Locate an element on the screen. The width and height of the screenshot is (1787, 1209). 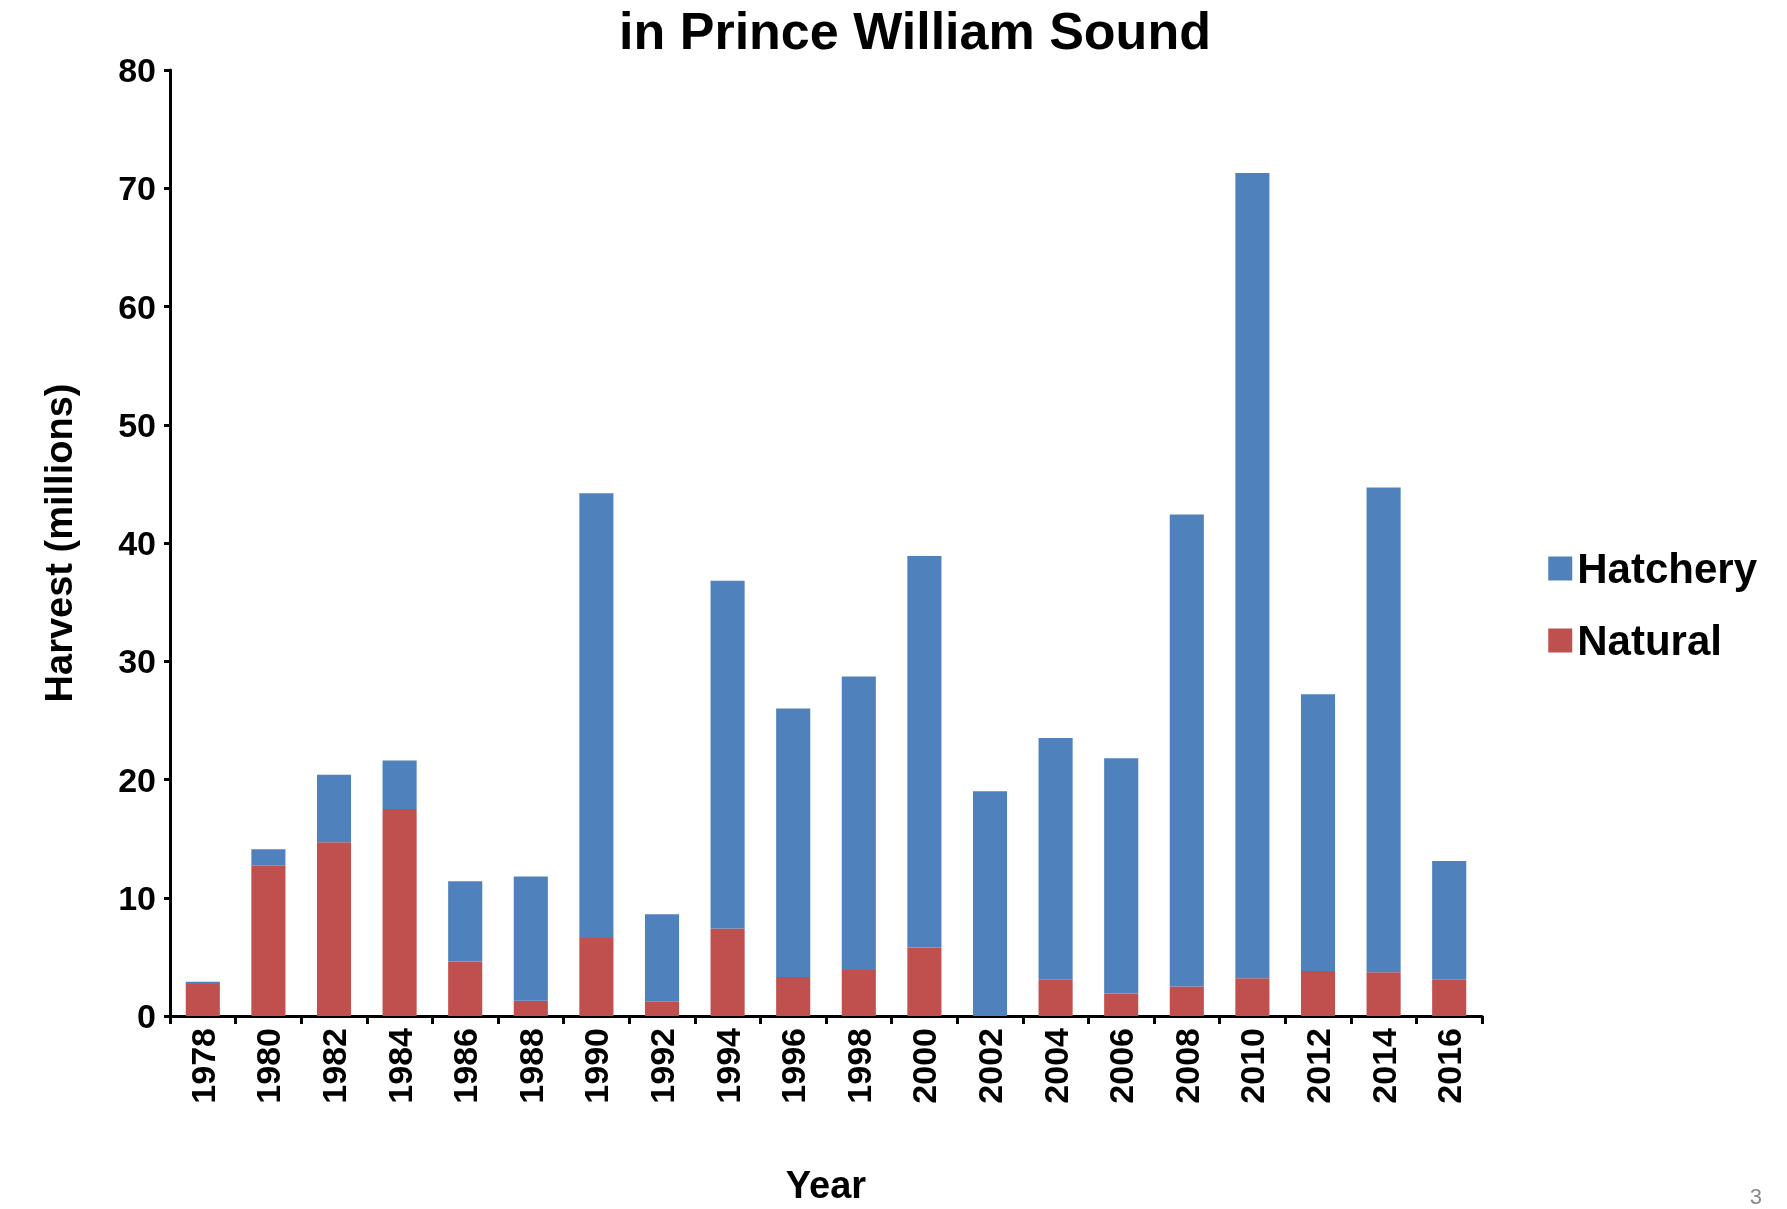
x-tick-label: 1996 is located at coordinates (793, 1066).